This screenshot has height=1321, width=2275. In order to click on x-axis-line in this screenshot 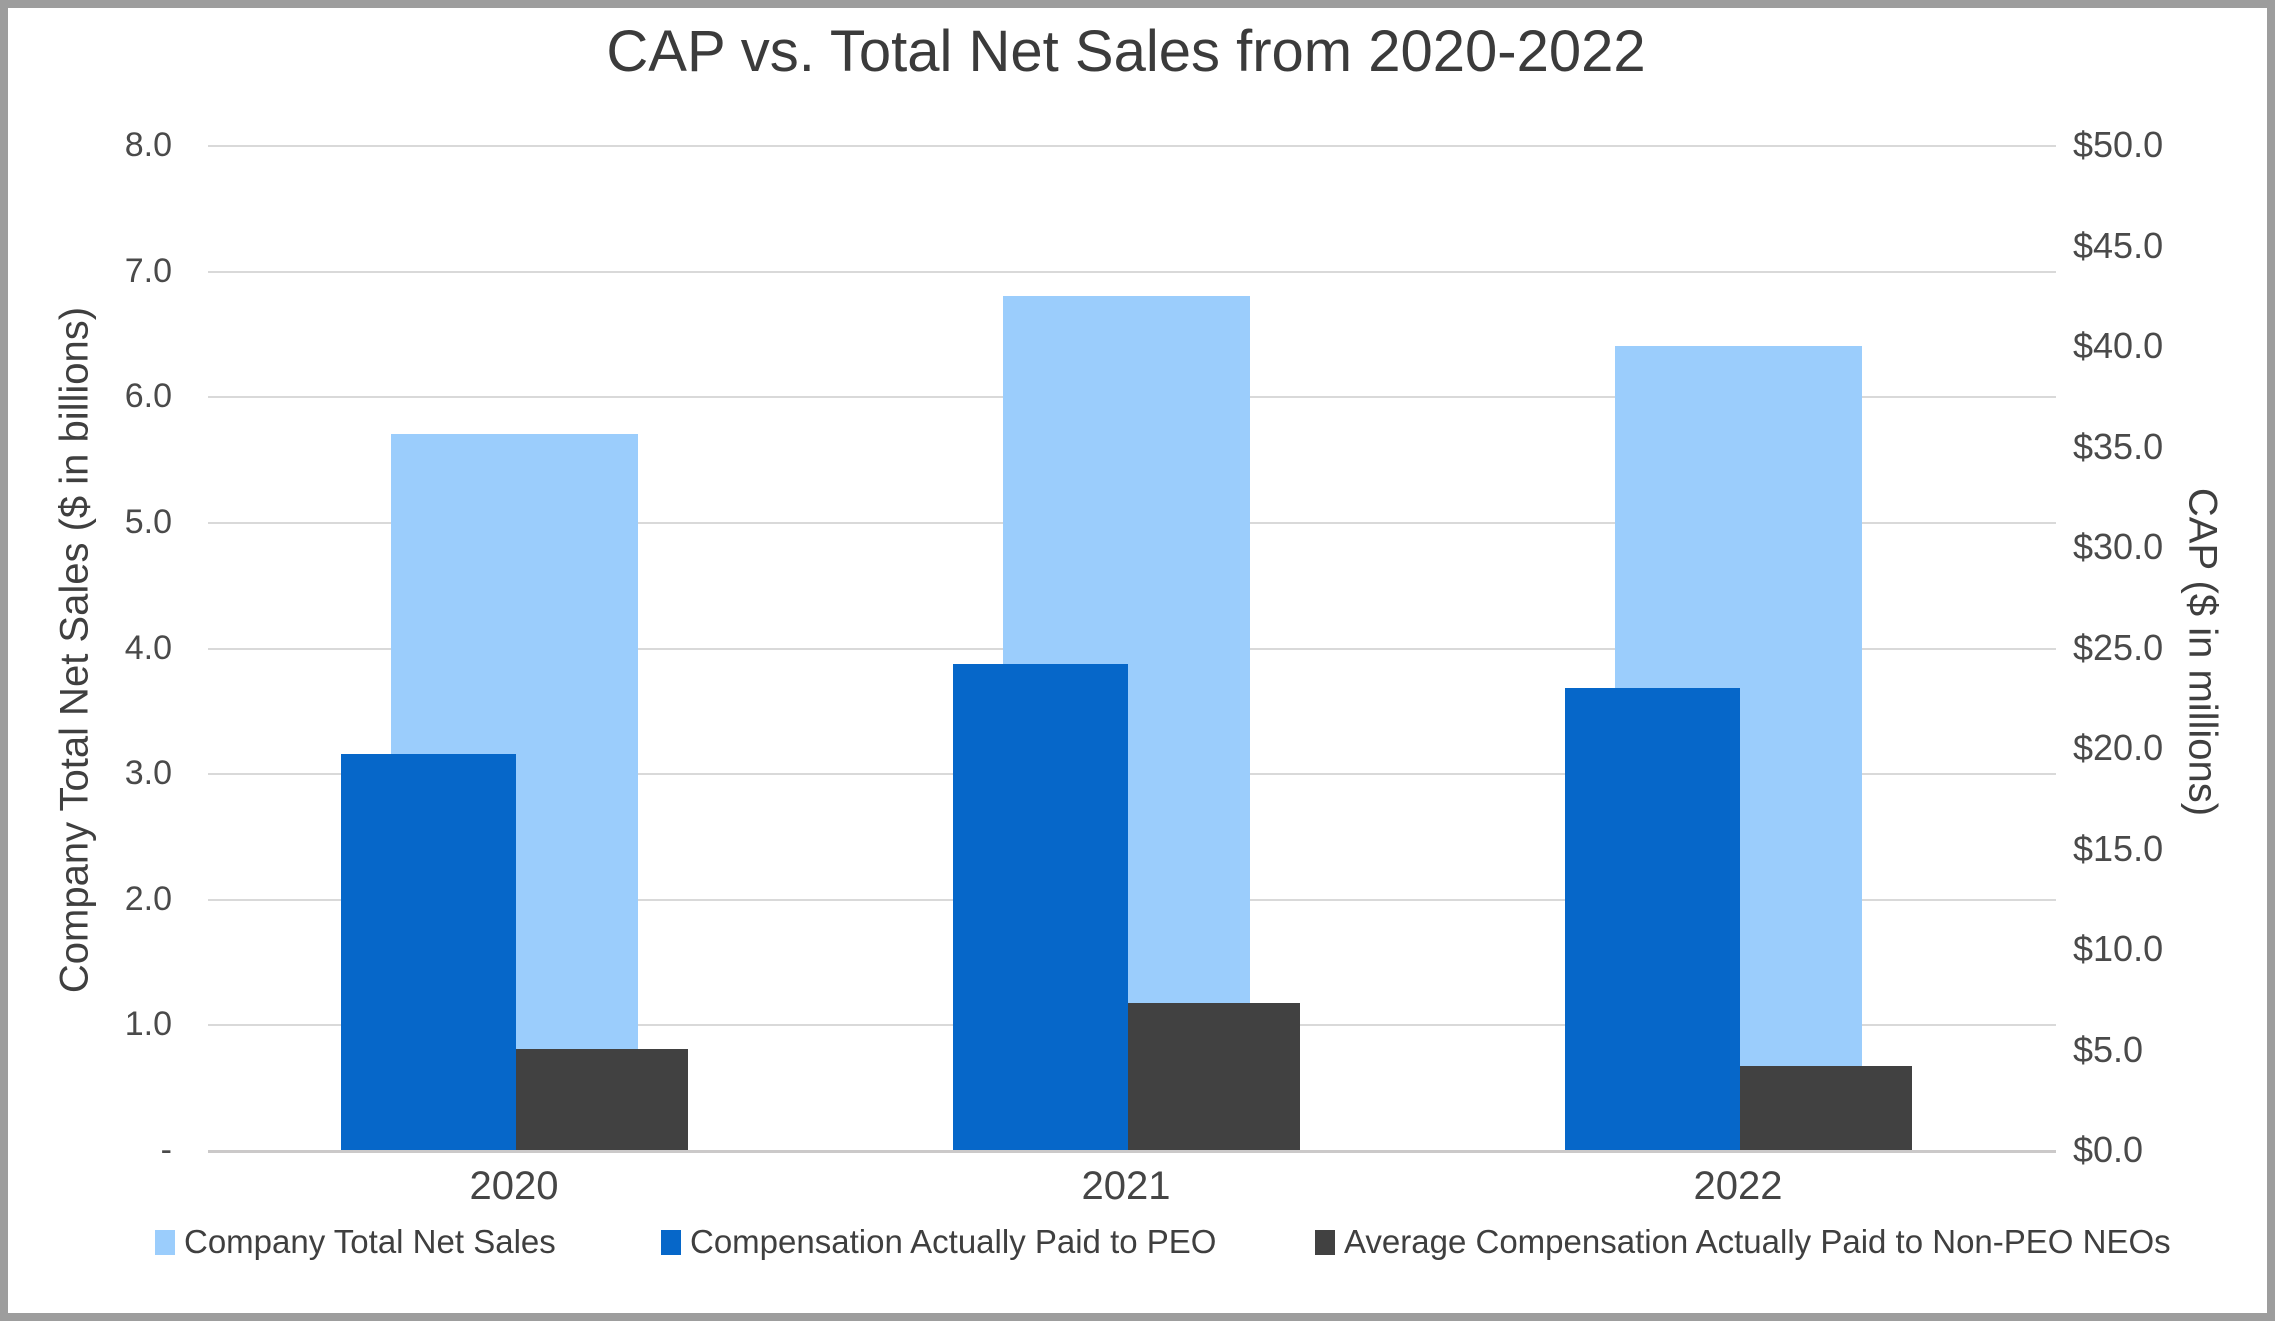, I will do `click(1132, 1151)`.